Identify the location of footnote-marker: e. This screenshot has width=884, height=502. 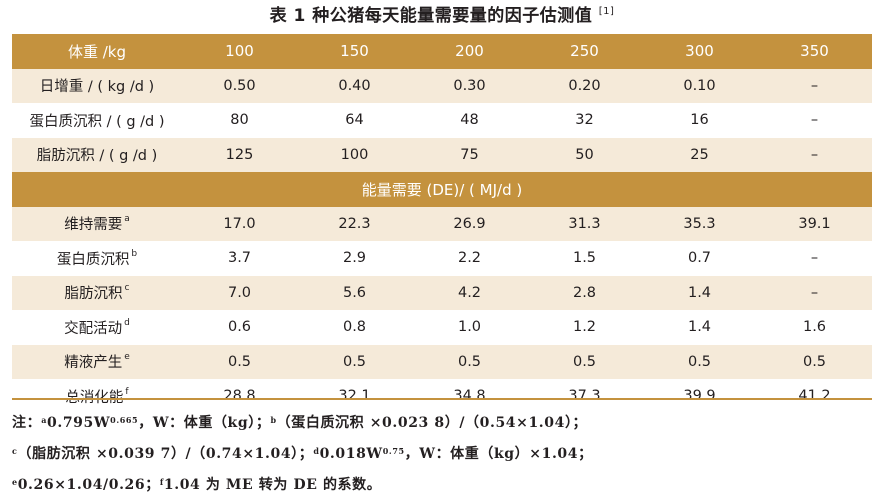
(127, 357).